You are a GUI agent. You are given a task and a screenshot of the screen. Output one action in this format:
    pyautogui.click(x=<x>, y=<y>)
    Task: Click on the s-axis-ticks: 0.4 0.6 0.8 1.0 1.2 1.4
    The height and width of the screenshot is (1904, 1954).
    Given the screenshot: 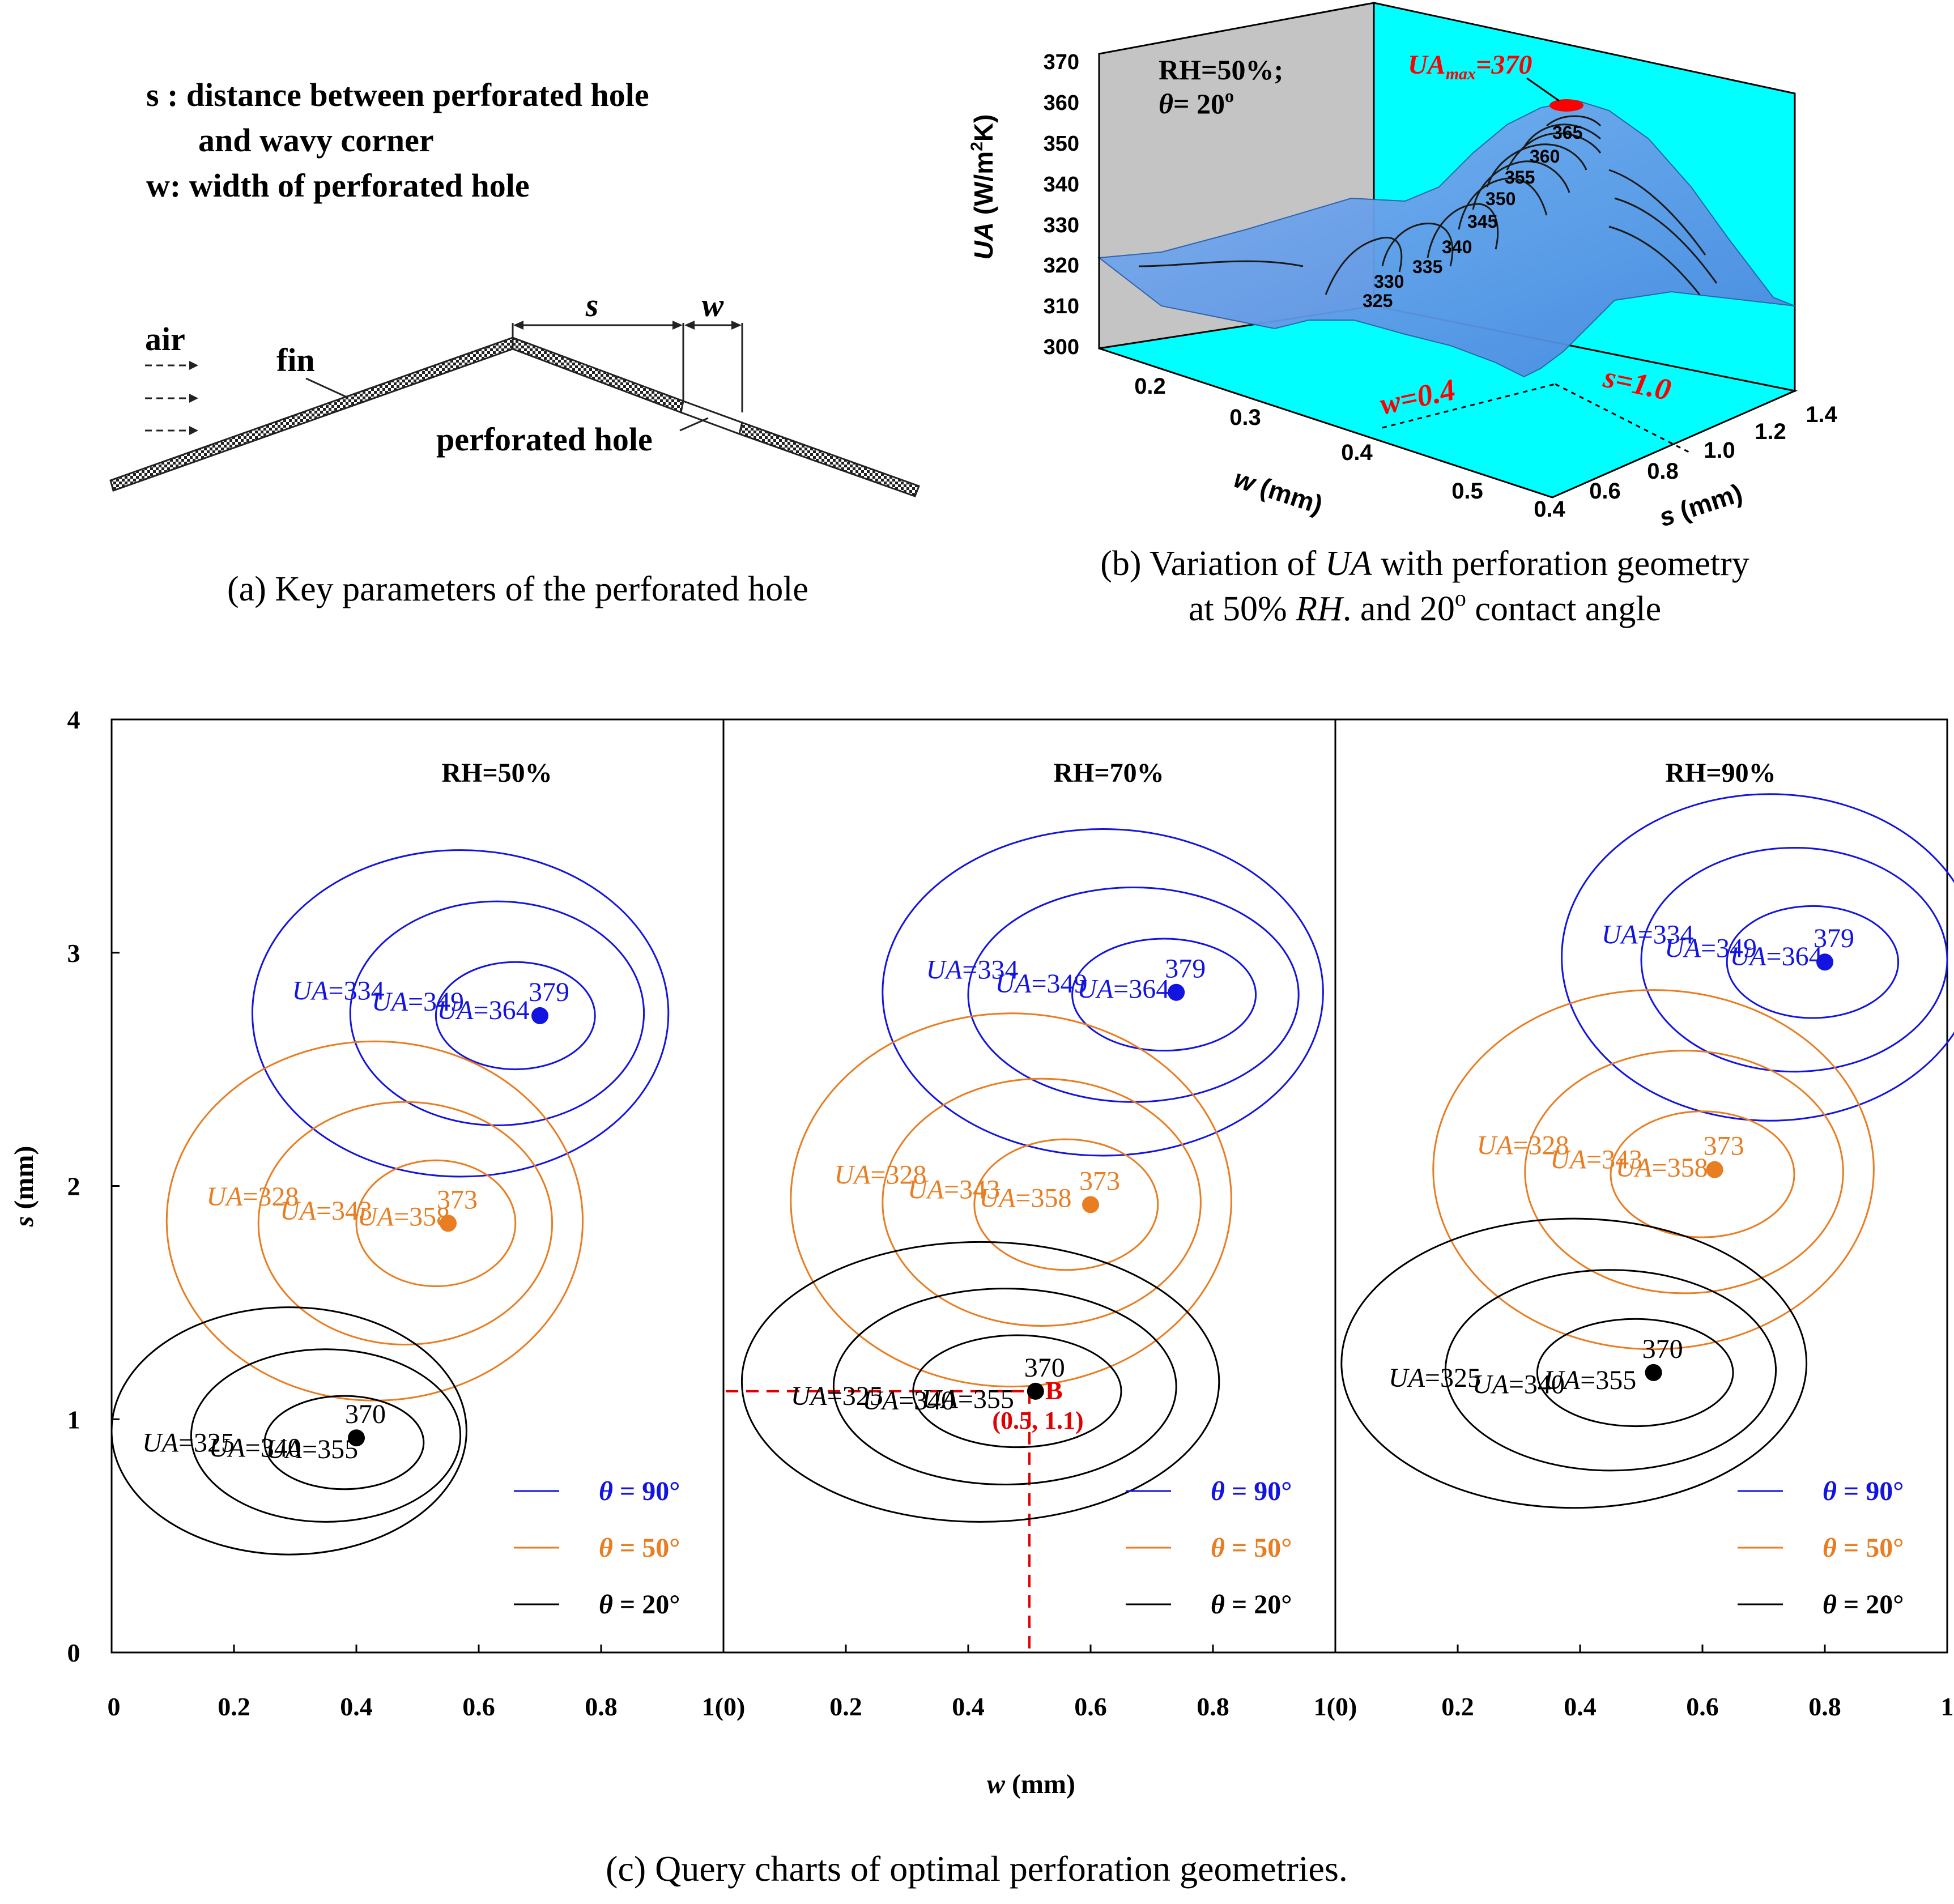 What is the action you would take?
    pyautogui.click(x=1685, y=462)
    